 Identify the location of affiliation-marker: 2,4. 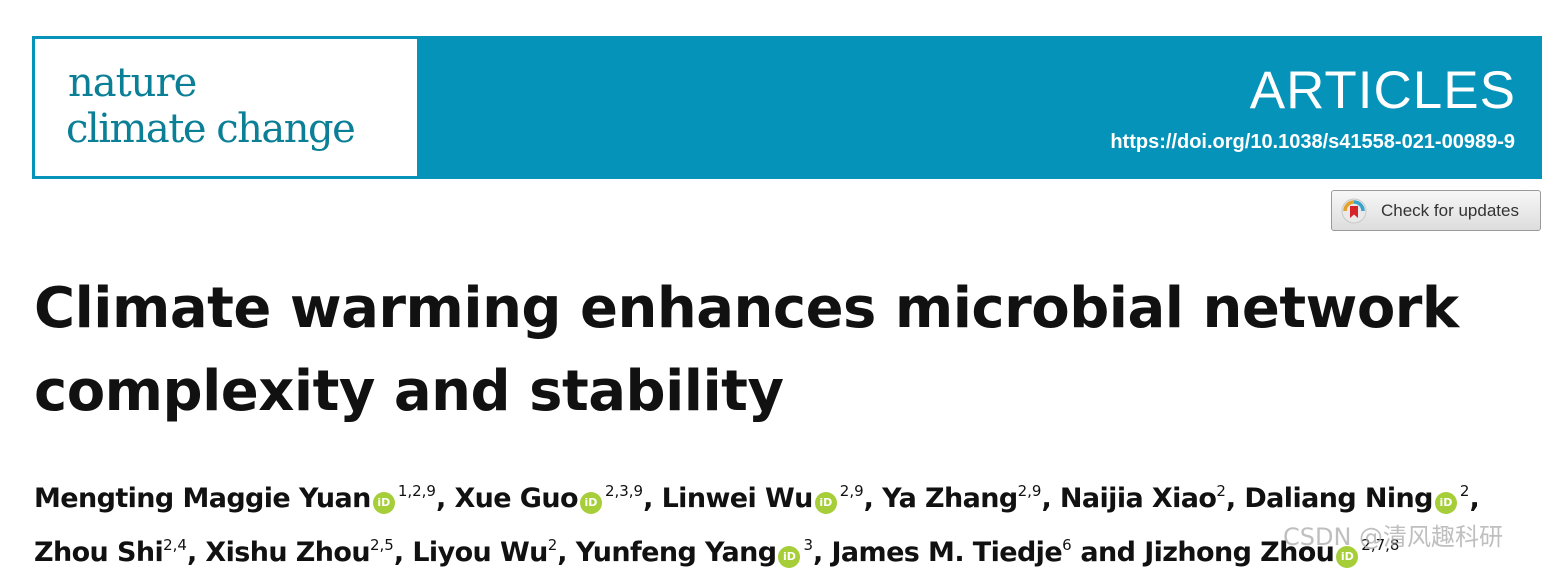
(175, 545).